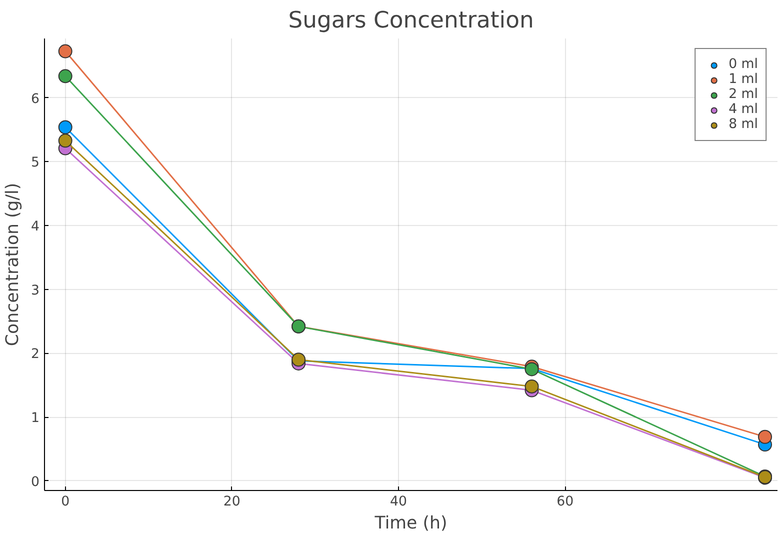  What do you see at coordinates (35, 290) in the screenshot?
I see `y-tick-label: 3` at bounding box center [35, 290].